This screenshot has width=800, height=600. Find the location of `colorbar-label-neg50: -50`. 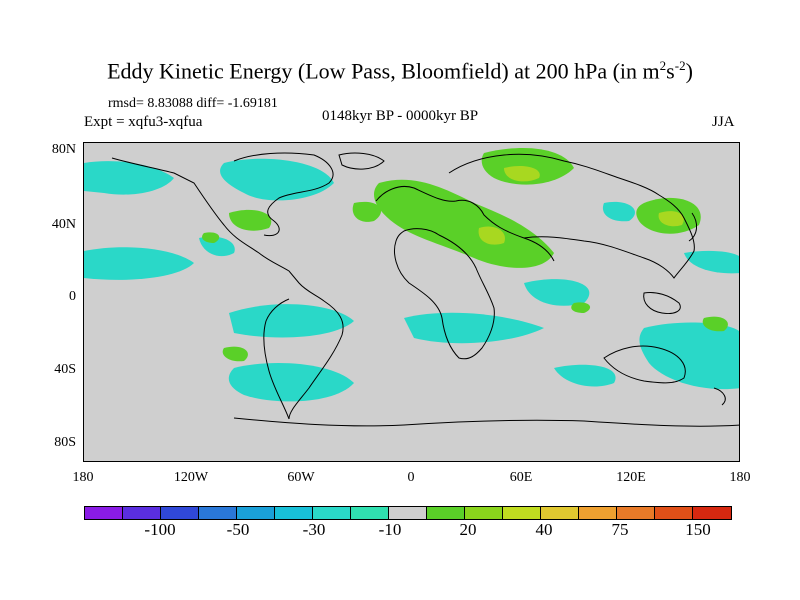

colorbar-label-neg50: -50 is located at coordinates (238, 529).